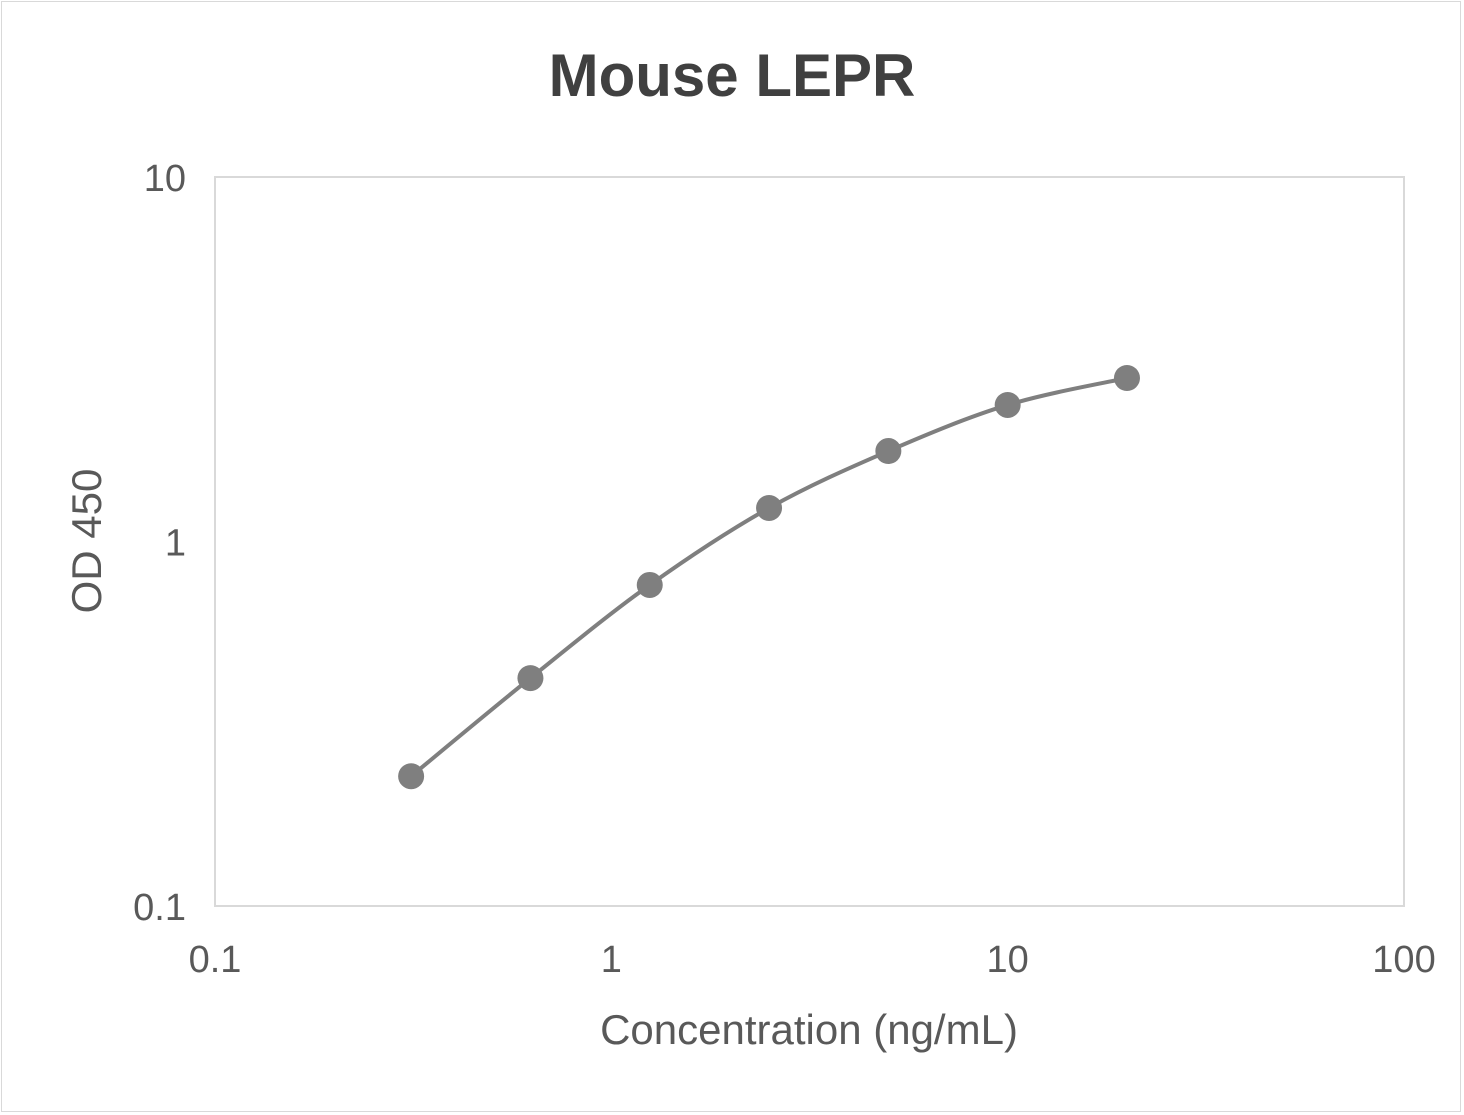 The height and width of the screenshot is (1115, 1464). Describe the element at coordinates (1008, 960) in the screenshot. I see `x-tick-label: 10` at that location.